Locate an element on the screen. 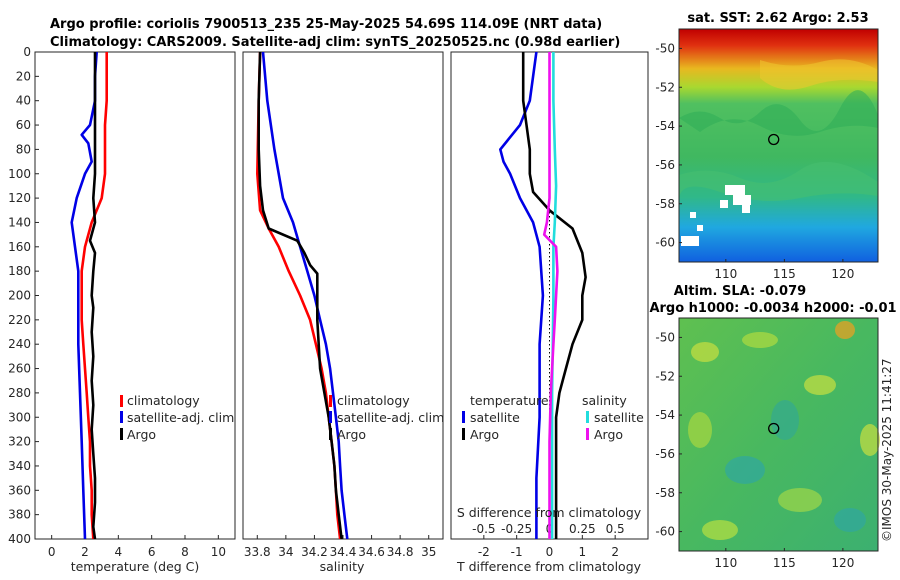 The width and height of the screenshot is (900, 580). legend-header-temperature: temperature is located at coordinates (509, 400).